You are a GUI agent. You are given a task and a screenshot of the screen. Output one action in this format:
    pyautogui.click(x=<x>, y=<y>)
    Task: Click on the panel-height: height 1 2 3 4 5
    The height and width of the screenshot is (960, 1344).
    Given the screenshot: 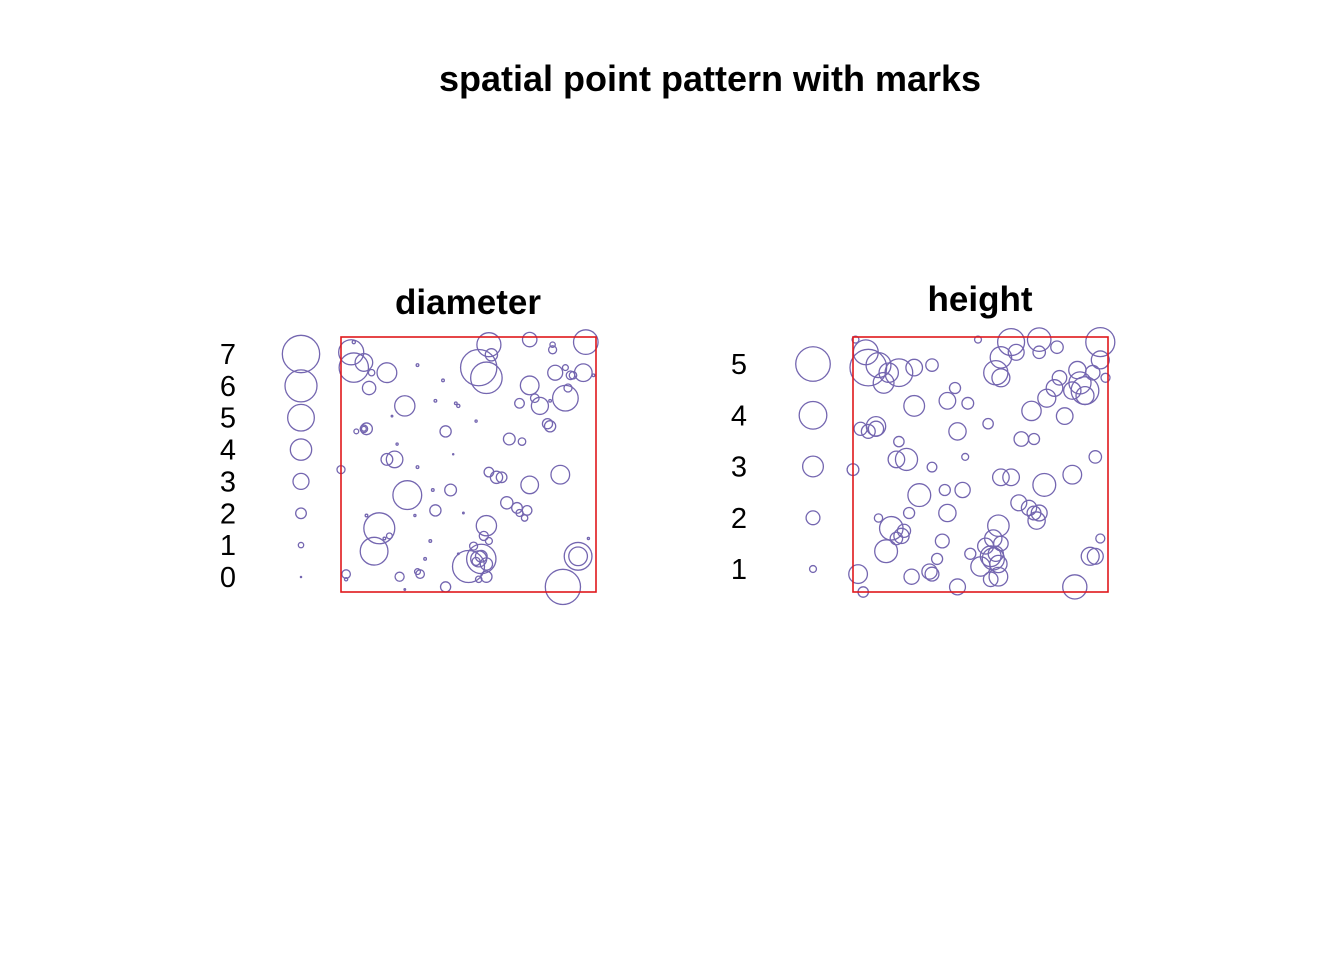 What is the action you would take?
    pyautogui.click(x=923, y=440)
    